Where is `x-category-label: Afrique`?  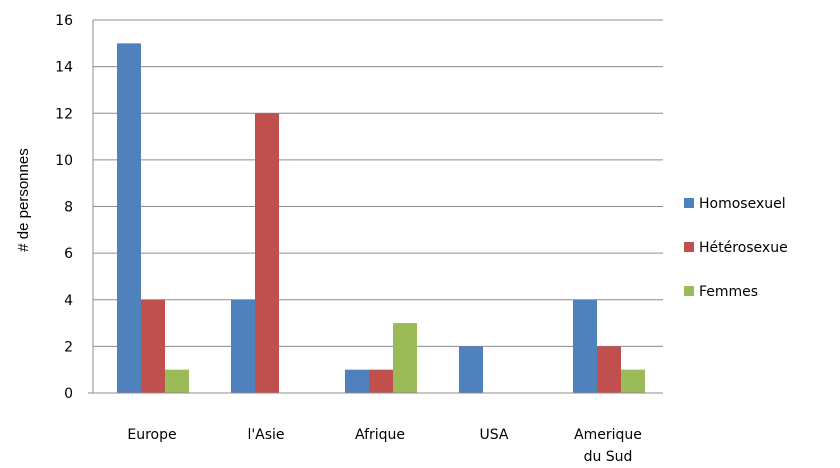
x-category-label: Afrique is located at coordinates (380, 435).